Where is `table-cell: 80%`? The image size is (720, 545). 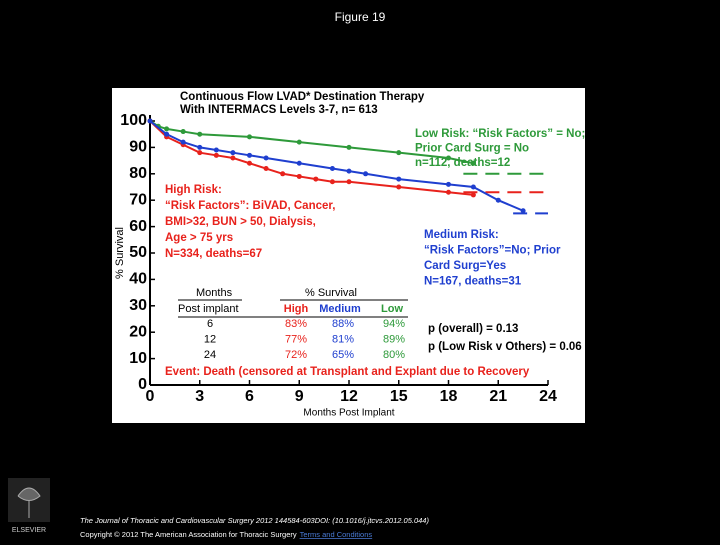 table-cell: 80% is located at coordinates (394, 355).